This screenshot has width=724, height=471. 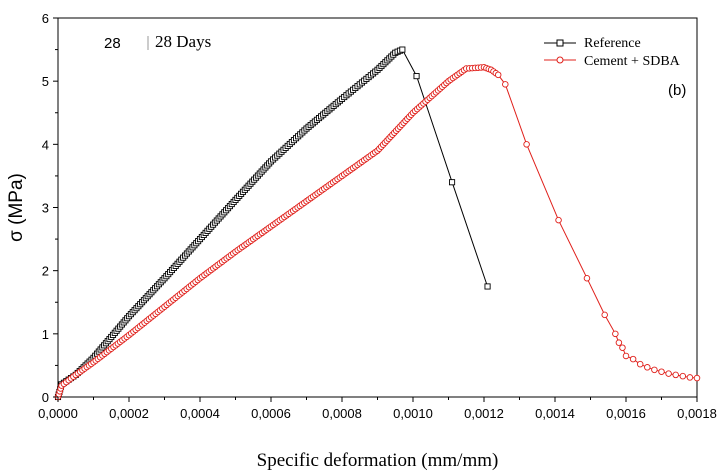 I want to click on y-tick-label: 4, so click(x=45, y=144).